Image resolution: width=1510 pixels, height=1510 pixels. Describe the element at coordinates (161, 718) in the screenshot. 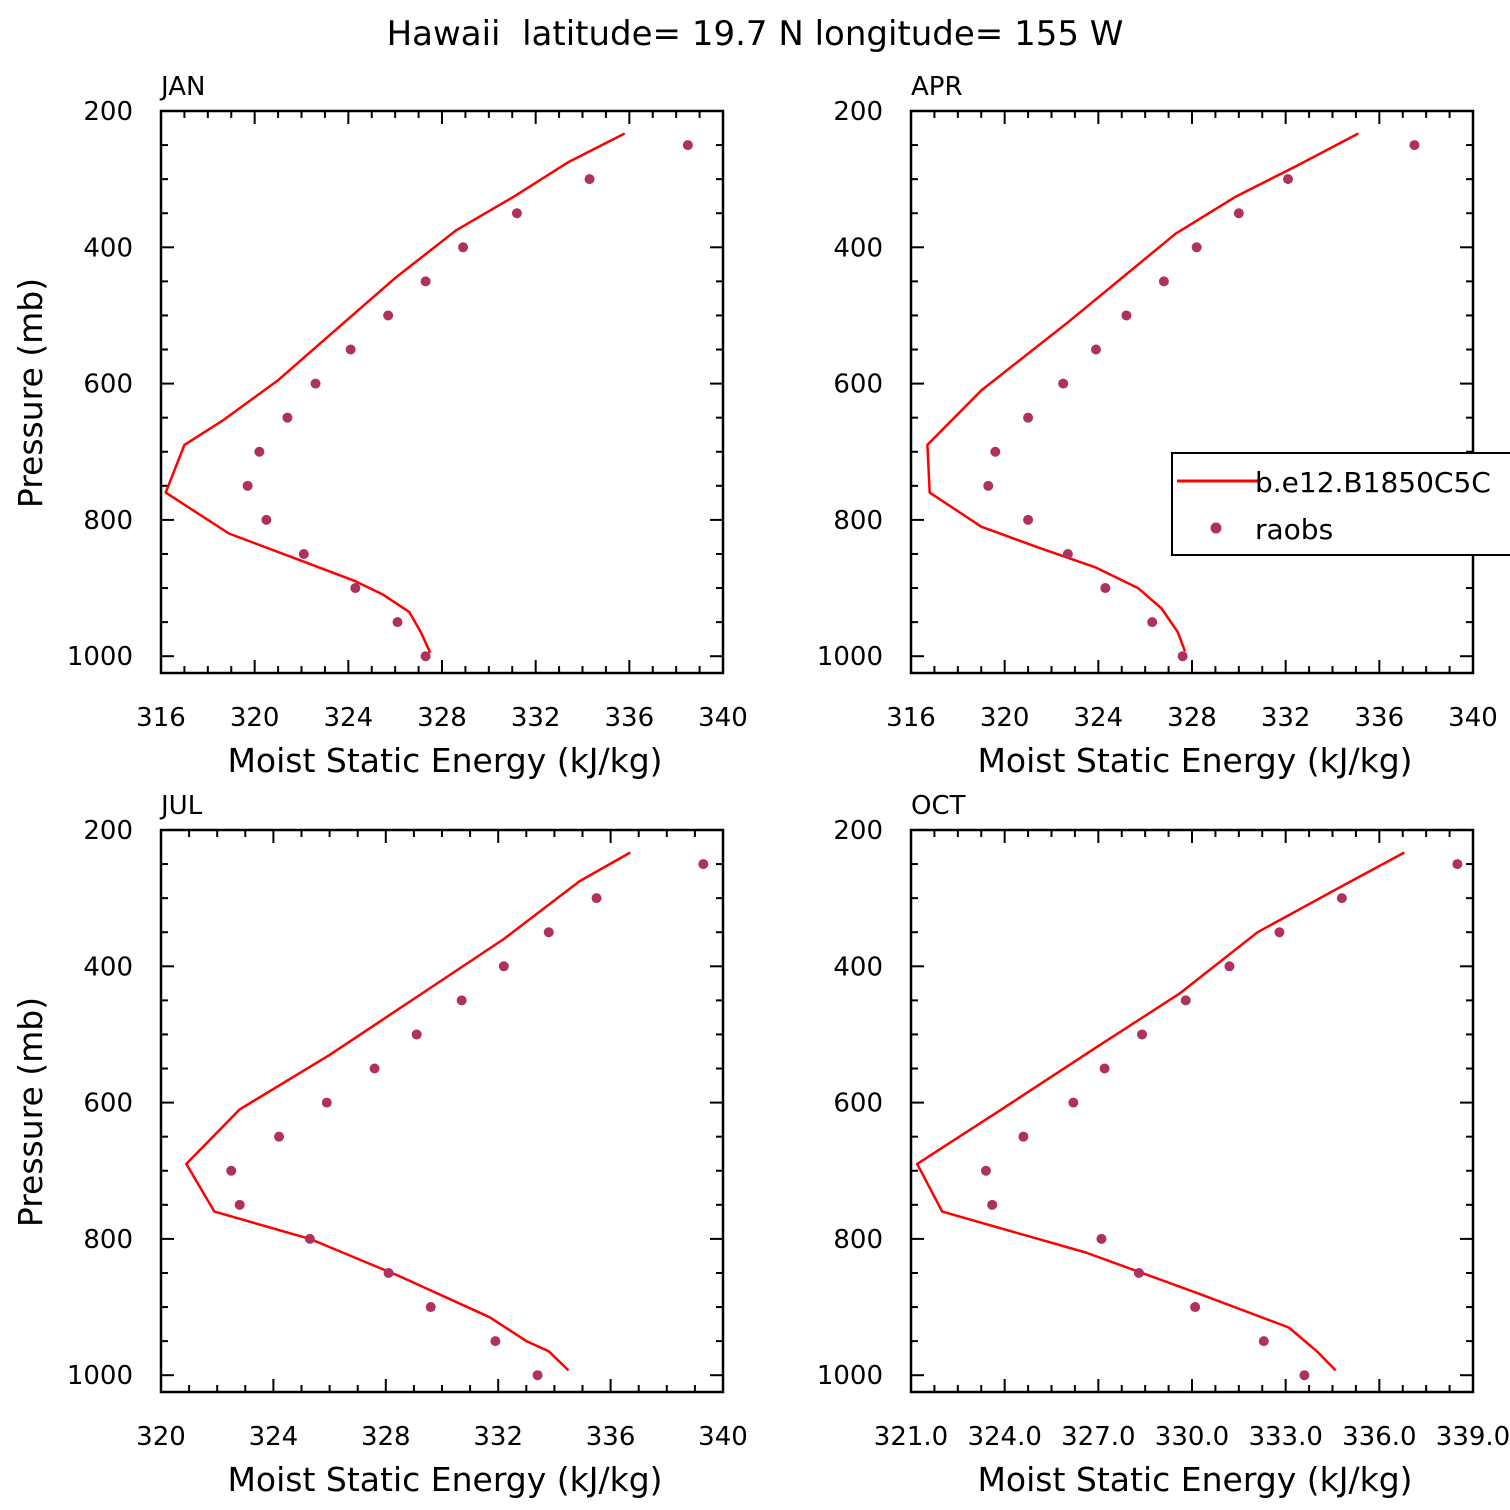

I see `x-tick-label: 316` at that location.